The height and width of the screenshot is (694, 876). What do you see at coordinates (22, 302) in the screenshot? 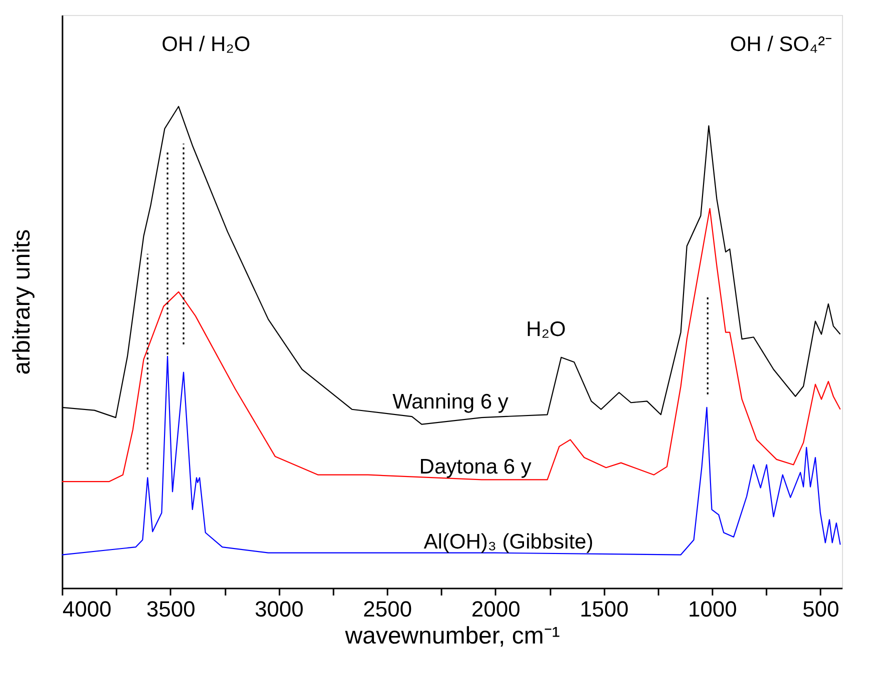
I see `y-axis-title: arbitrary units` at bounding box center [22, 302].